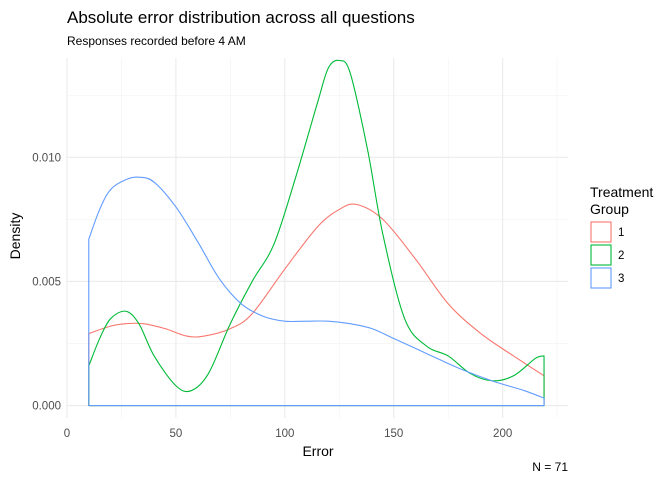 The height and width of the screenshot is (480, 672). I want to click on y-tick-label: 0.005, so click(46, 282).